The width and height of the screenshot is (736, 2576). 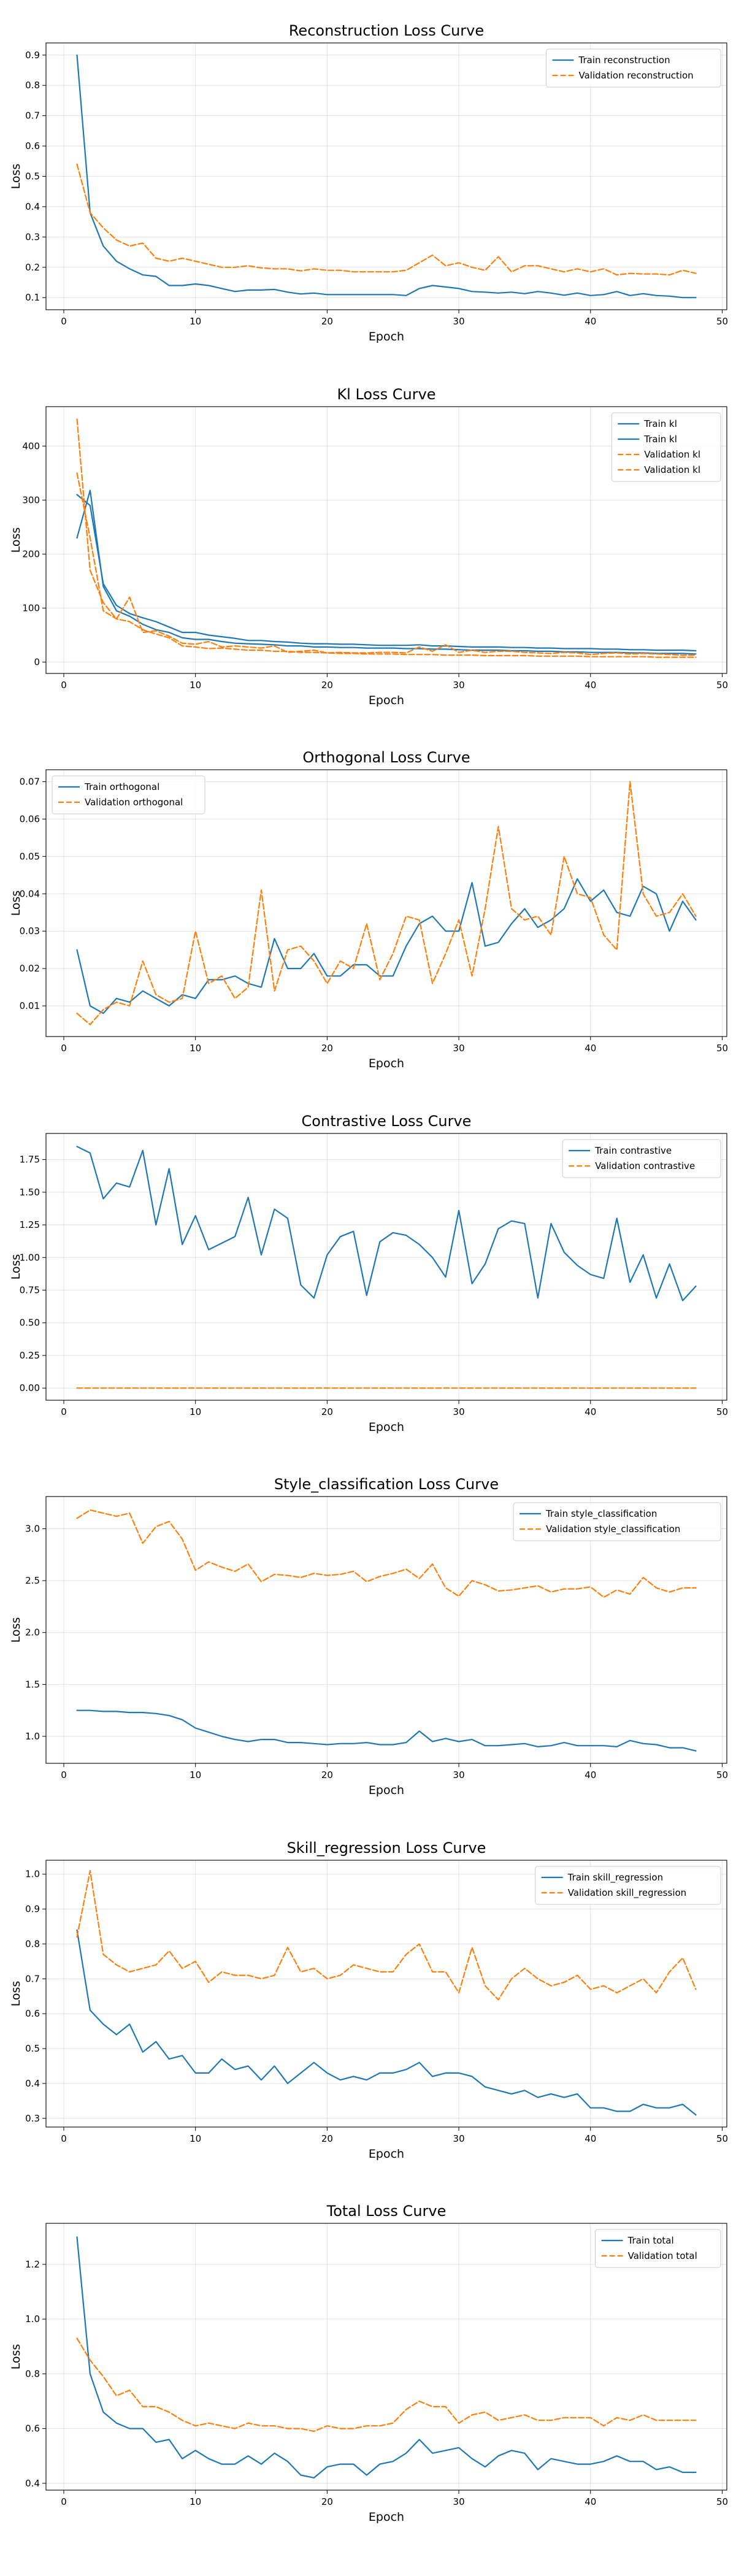 I want to click on y-tick-label: 100, so click(x=31, y=607).